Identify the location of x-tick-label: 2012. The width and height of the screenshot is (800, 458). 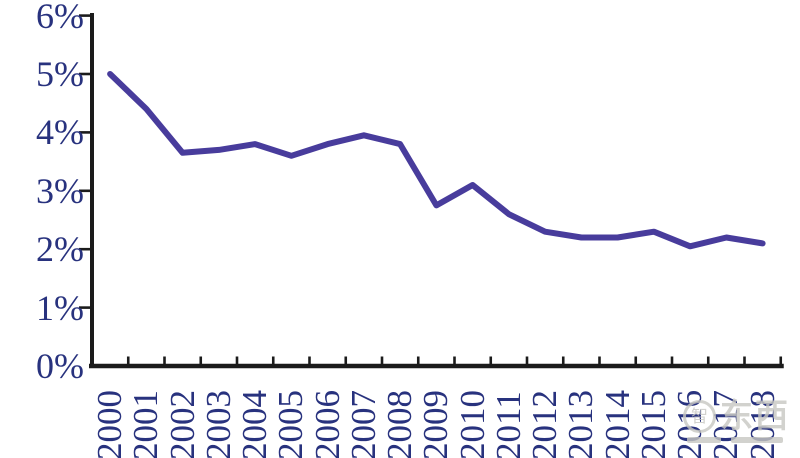
(545, 424).